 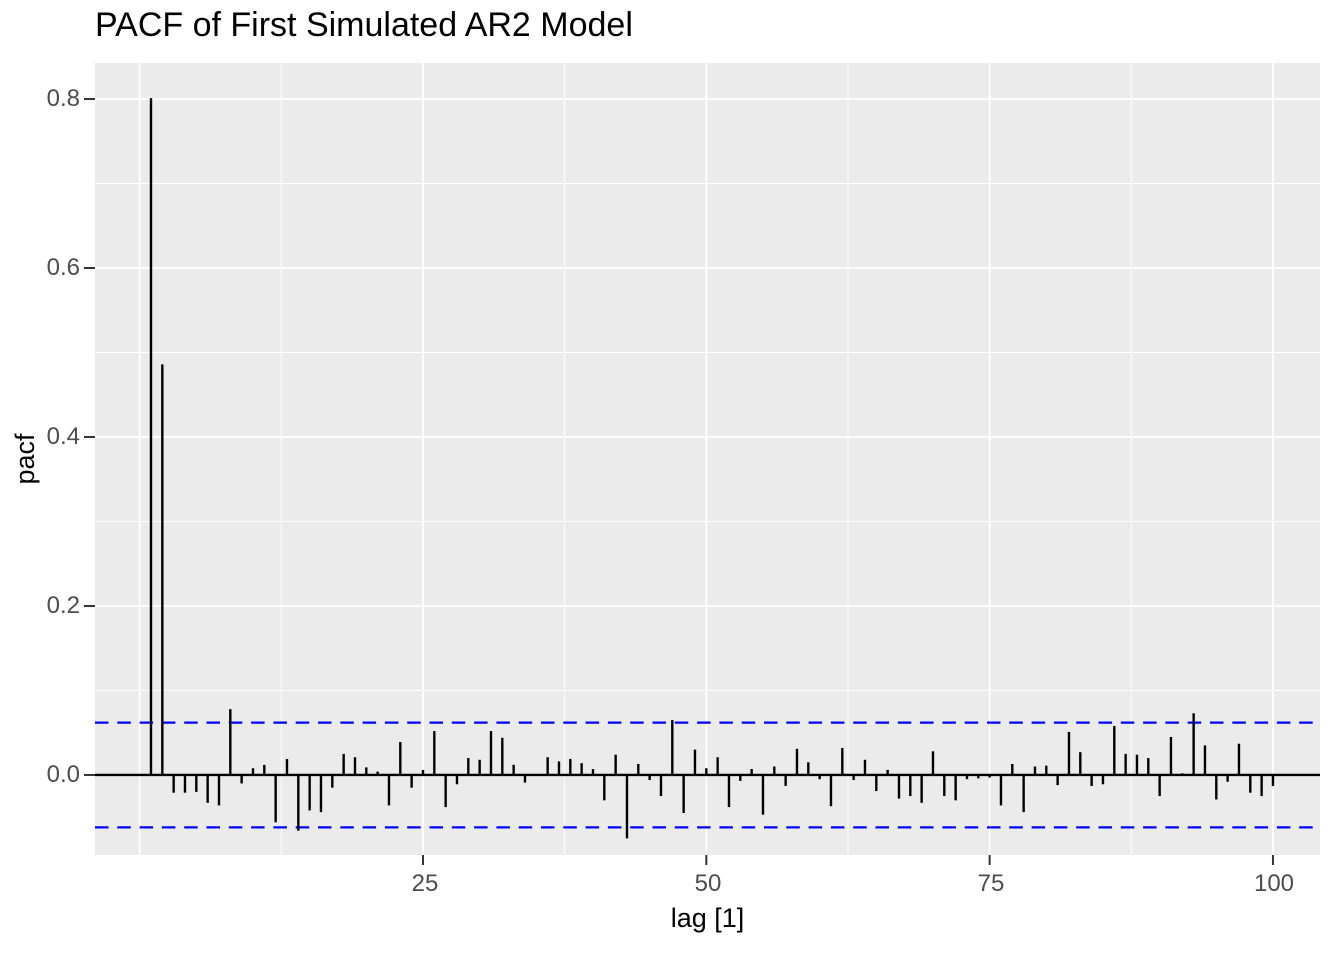 What do you see at coordinates (707, 918) in the screenshot?
I see `x-axis-title: lag [1]` at bounding box center [707, 918].